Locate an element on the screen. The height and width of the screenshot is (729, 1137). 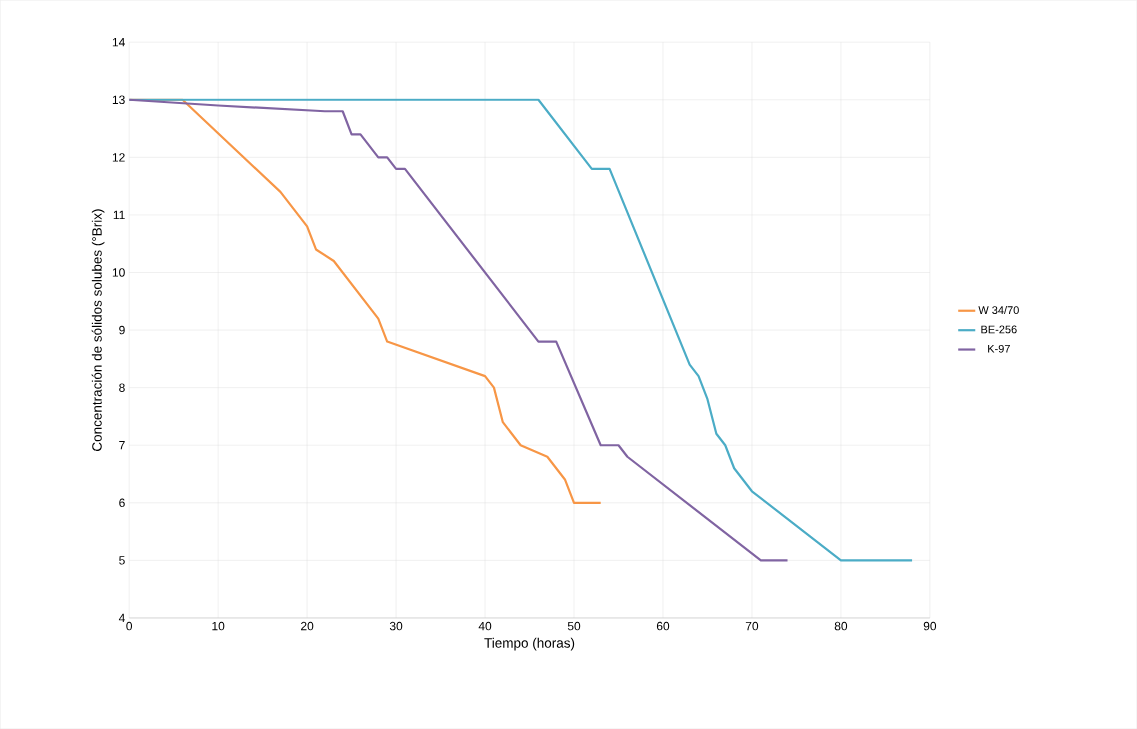
y-tick-label: 11 is located at coordinates (119, 214).